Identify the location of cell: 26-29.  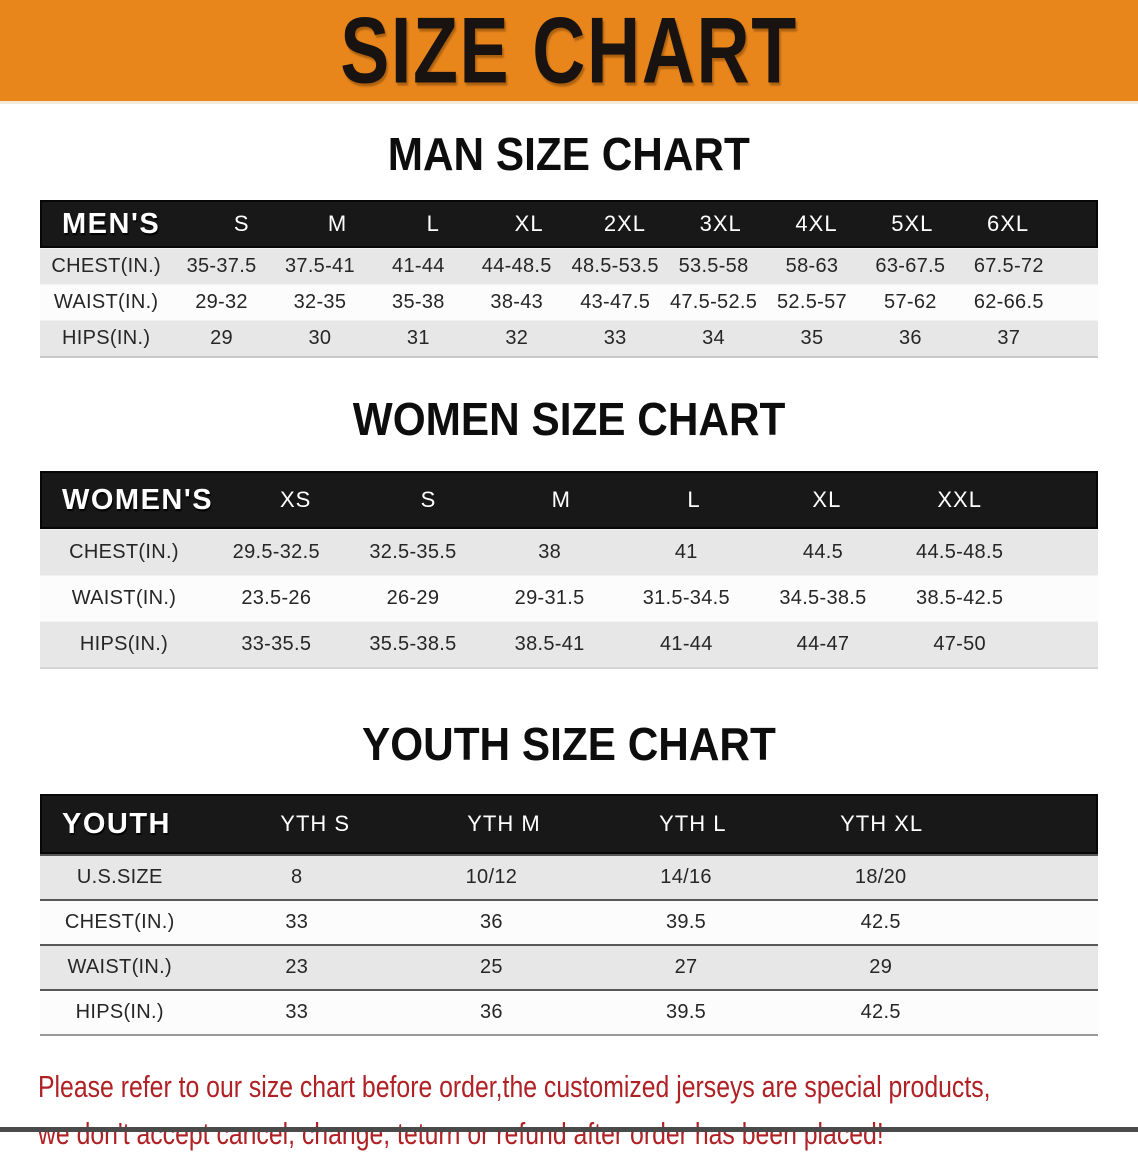
(413, 598).